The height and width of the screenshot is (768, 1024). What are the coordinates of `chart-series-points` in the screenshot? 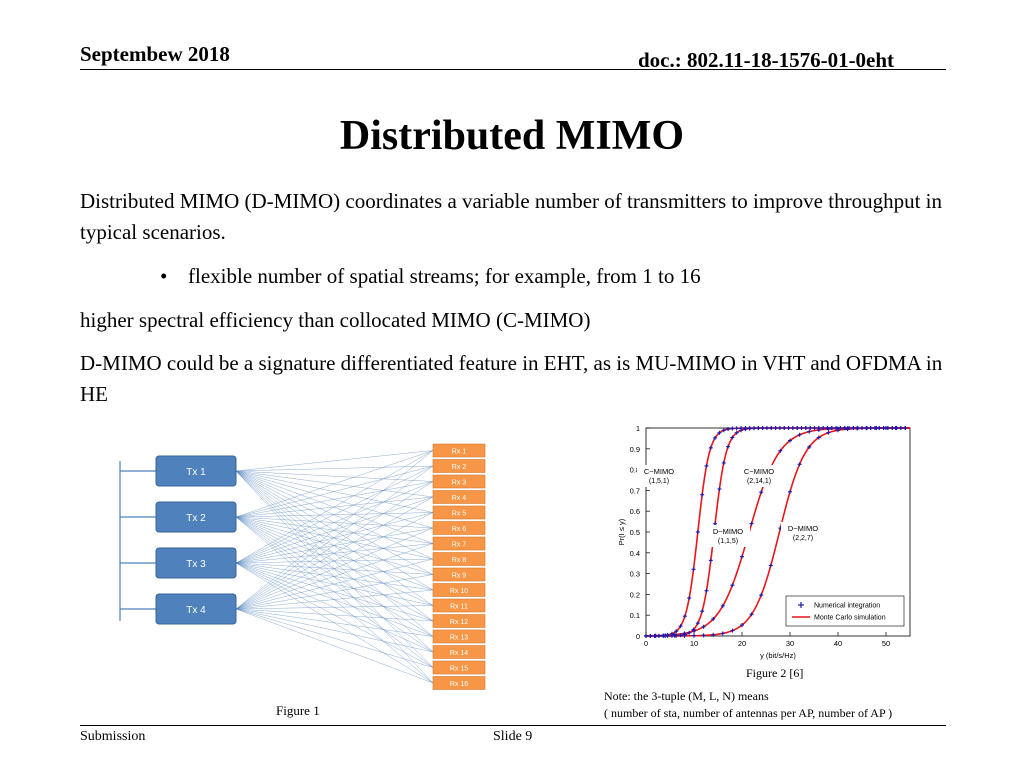 It's located at (776, 532).